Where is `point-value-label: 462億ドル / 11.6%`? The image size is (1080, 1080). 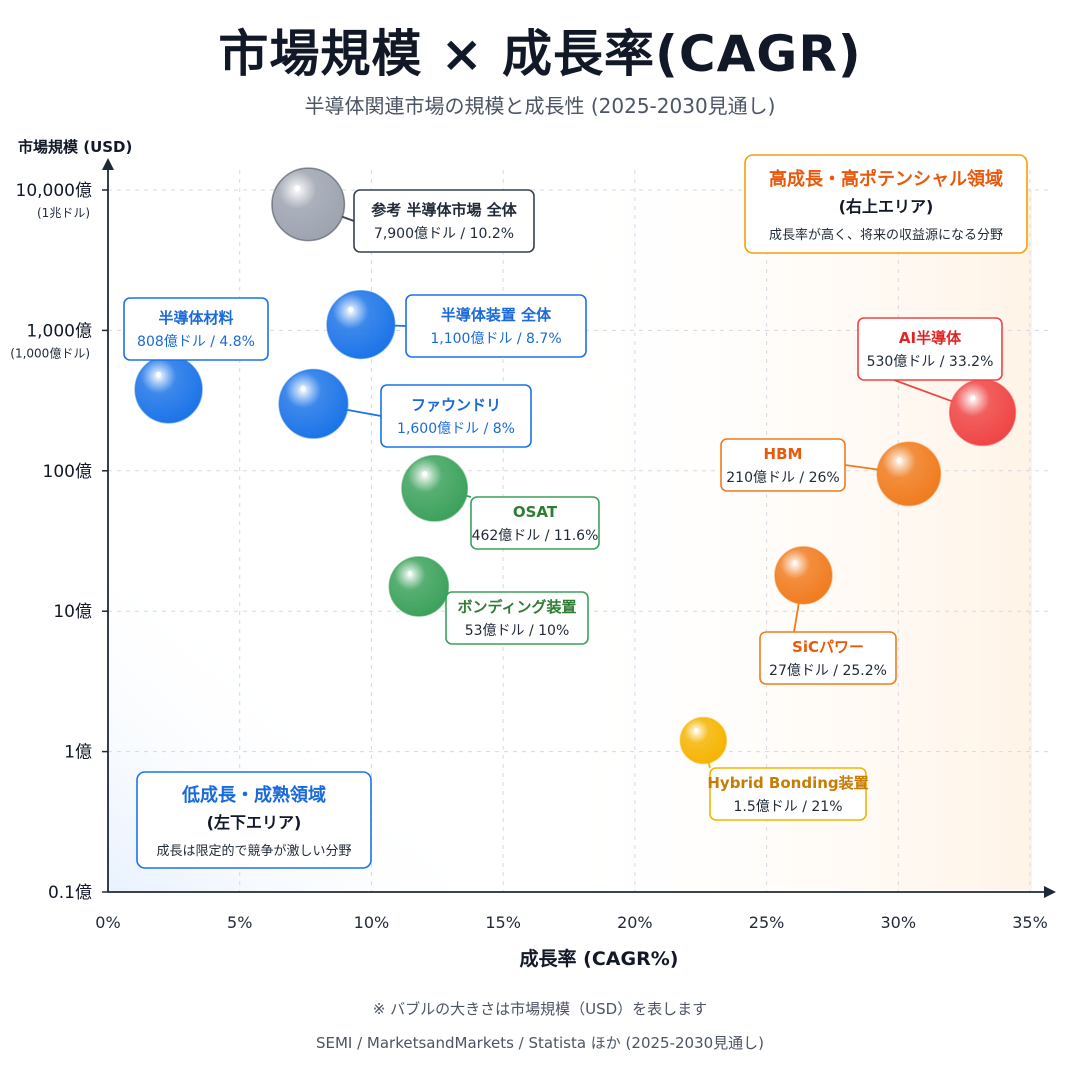 point-value-label: 462億ドル / 11.6% is located at coordinates (535, 536).